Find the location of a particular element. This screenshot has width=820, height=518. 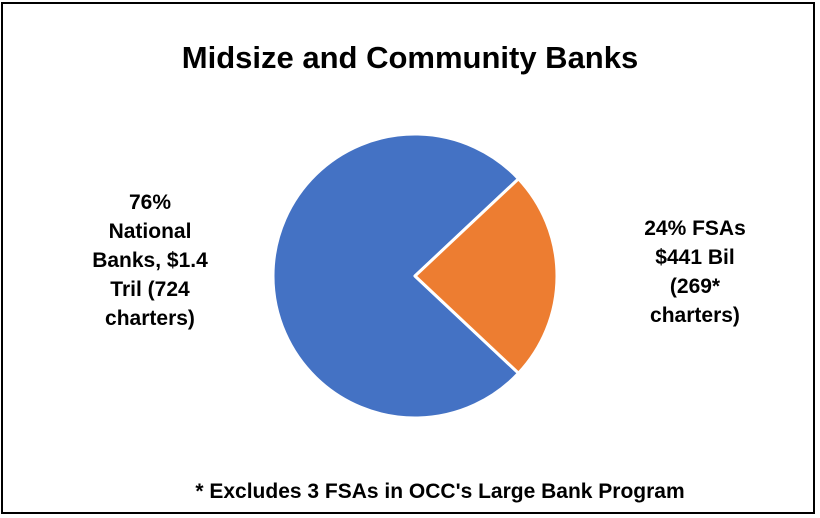

chart-title: Midsize and Community Banks is located at coordinates (410, 57).